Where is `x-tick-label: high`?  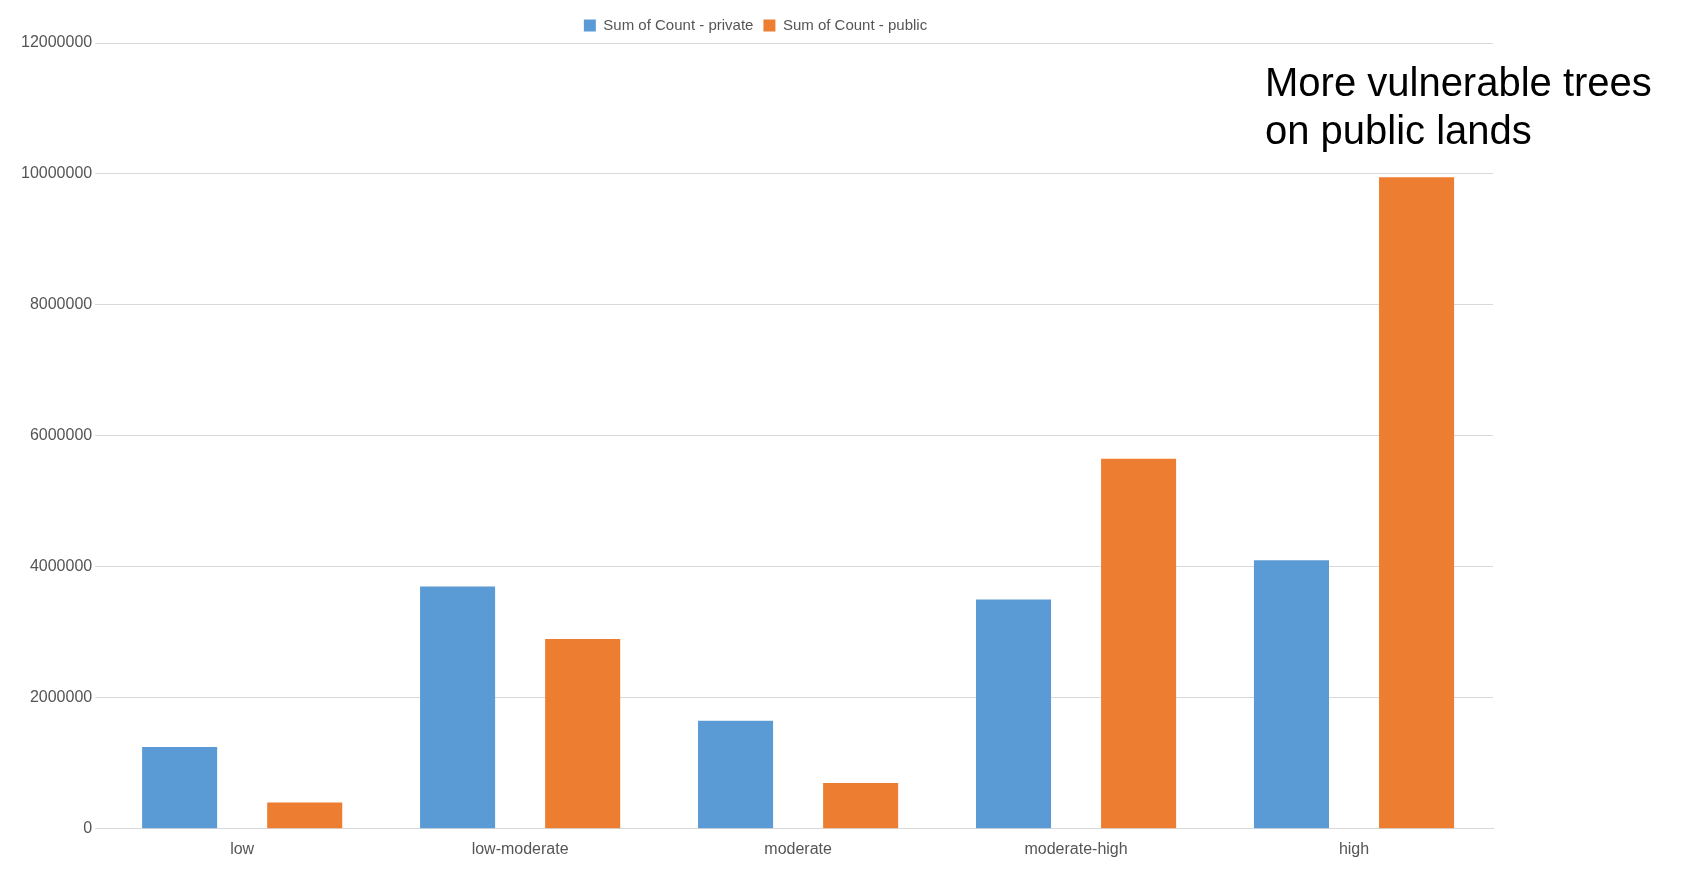 x-tick-label: high is located at coordinates (1354, 848).